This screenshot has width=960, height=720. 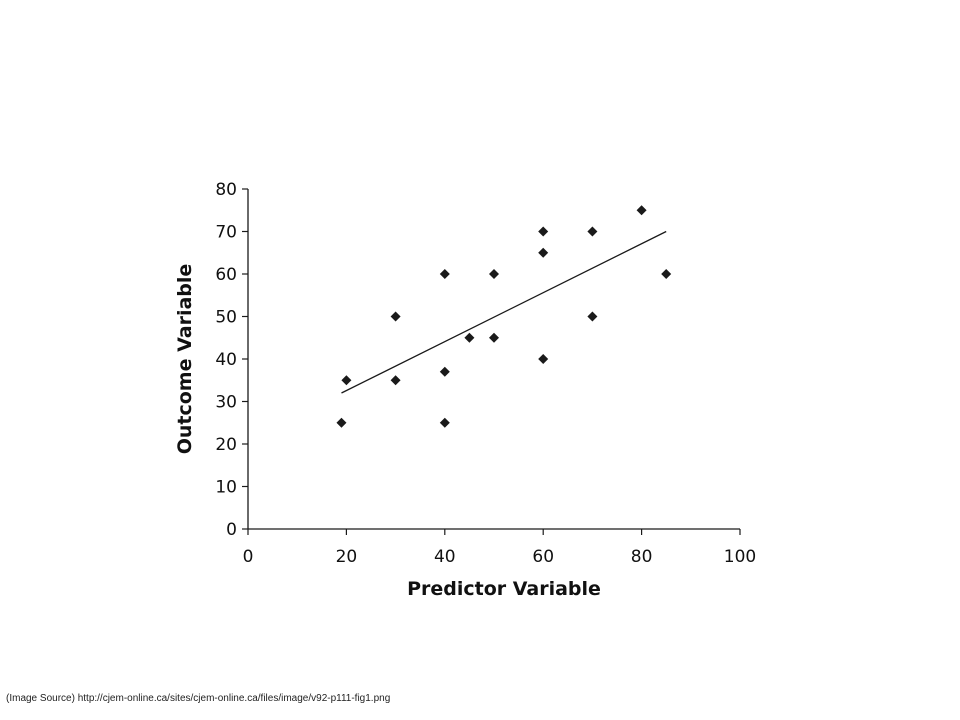 I want to click on y-tick-label: 40, so click(x=226, y=360).